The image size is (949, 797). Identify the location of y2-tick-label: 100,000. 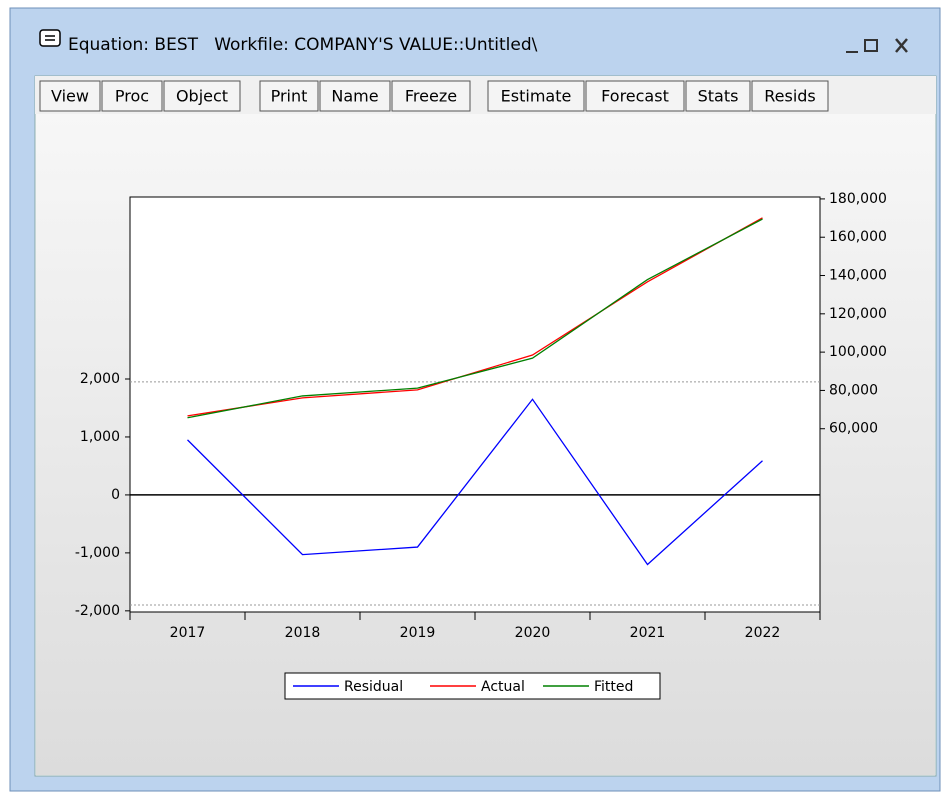
(858, 352).